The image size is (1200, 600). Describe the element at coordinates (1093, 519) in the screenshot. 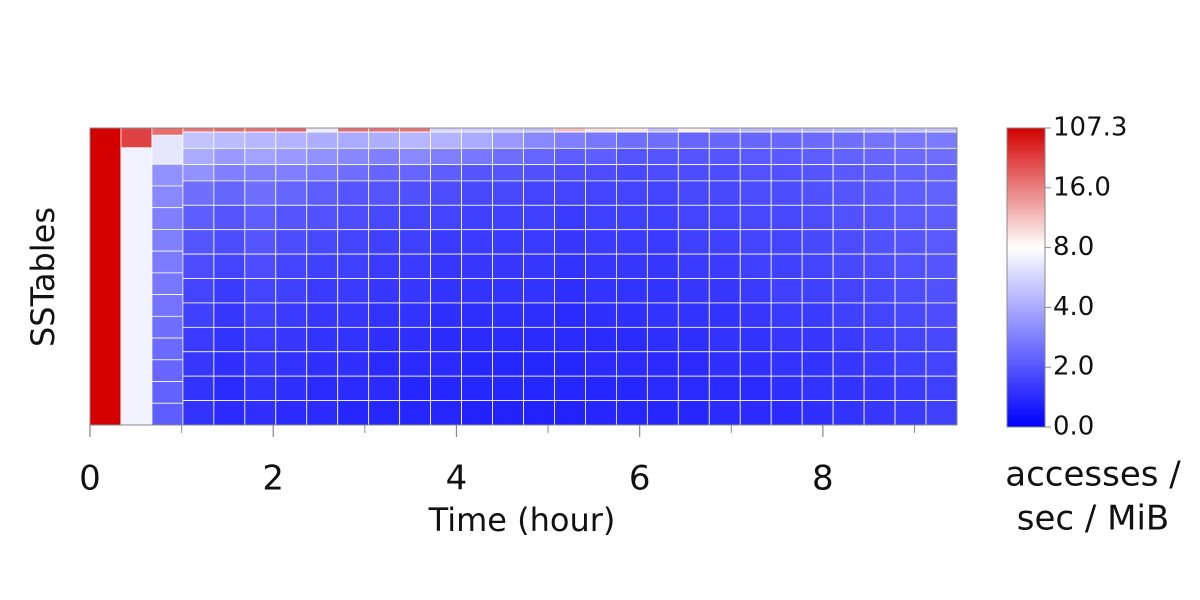

I see `colorbar-label: sec / MiB` at that location.